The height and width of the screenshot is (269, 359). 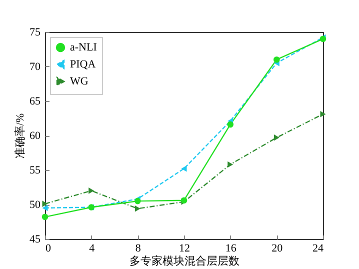 I want to click on x-tick-label: 16, so click(x=231, y=248).